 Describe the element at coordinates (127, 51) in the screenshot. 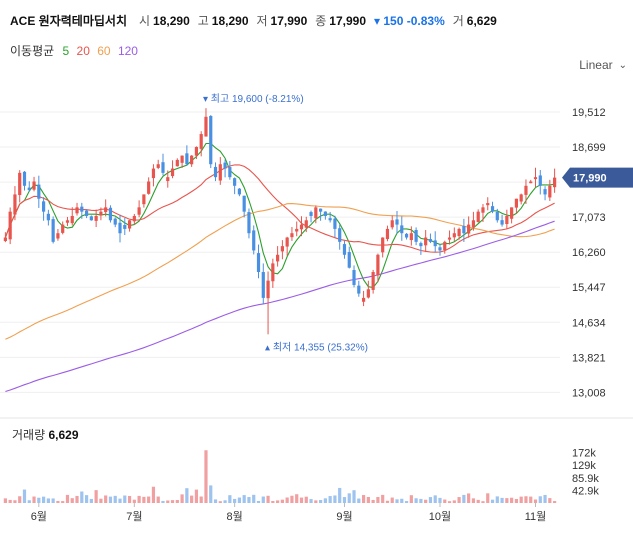

I see `ma-120: 120` at that location.